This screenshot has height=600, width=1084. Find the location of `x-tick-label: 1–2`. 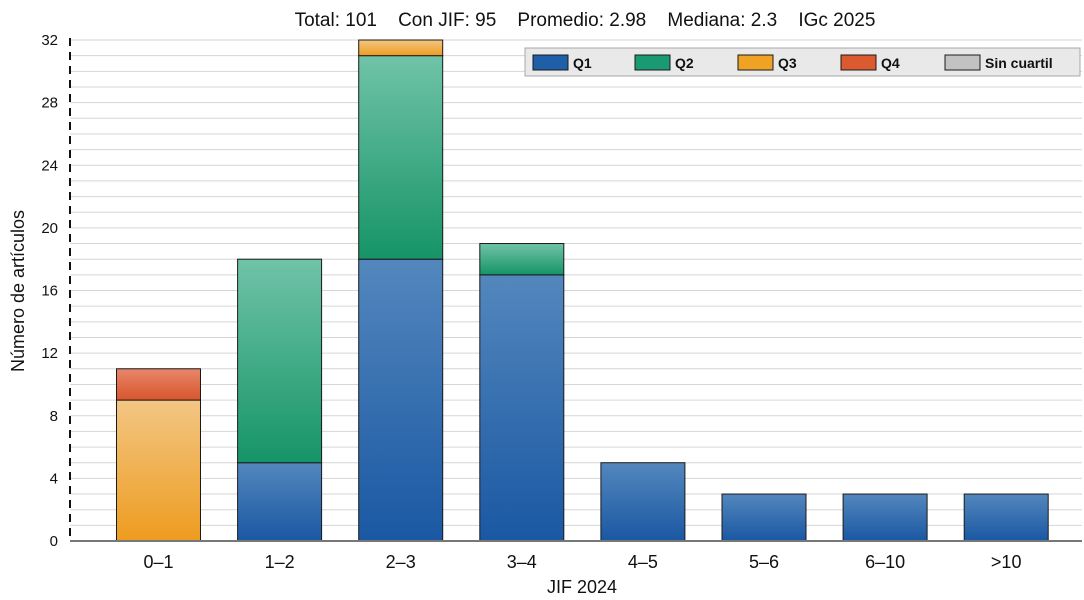

x-tick-label: 1–2 is located at coordinates (280, 562).